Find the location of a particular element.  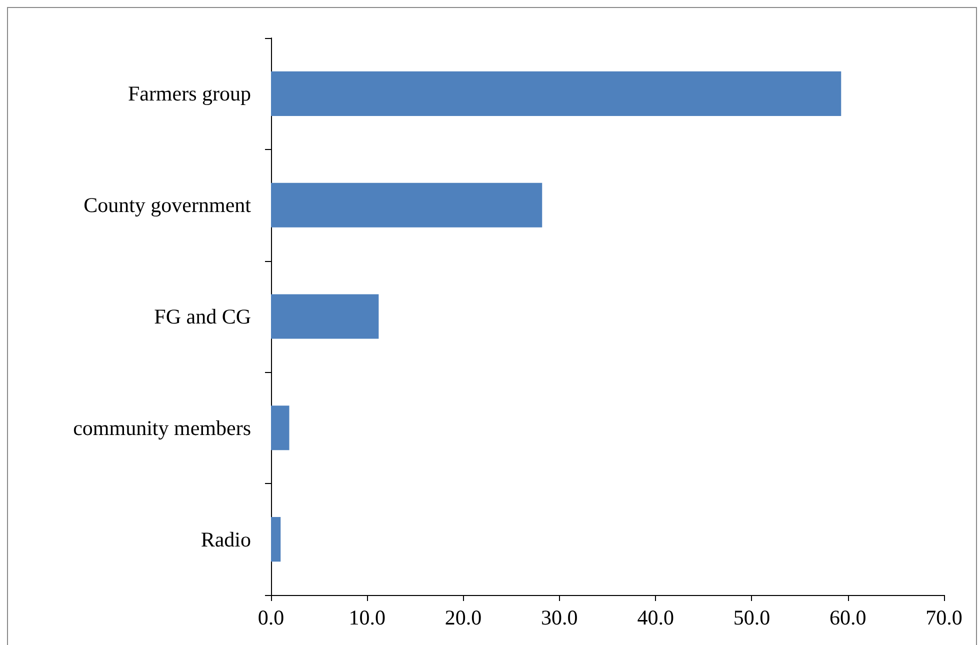

x-tick-label: 20.0 is located at coordinates (463, 618).